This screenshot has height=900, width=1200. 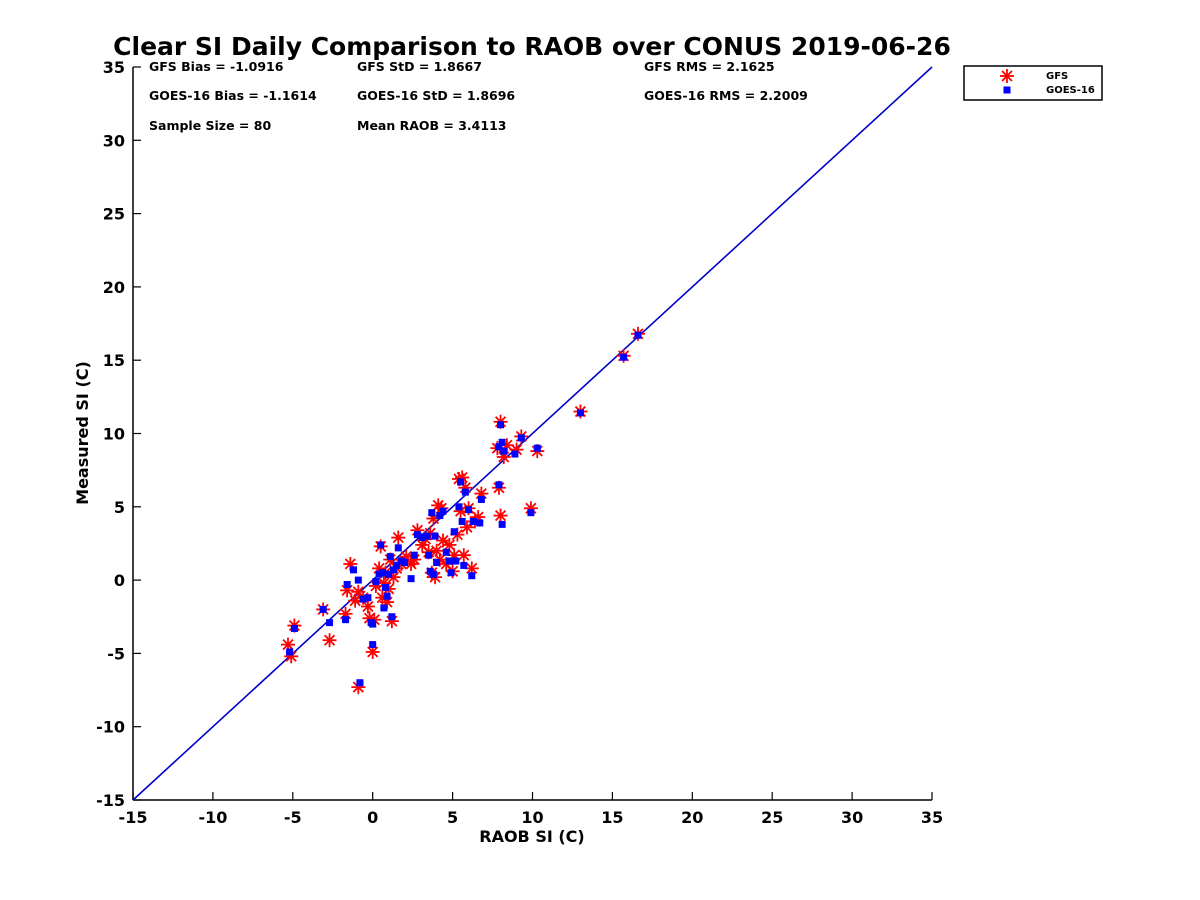 What do you see at coordinates (531, 836) in the screenshot?
I see `x-axis-label: RAOB SI (C)` at bounding box center [531, 836].